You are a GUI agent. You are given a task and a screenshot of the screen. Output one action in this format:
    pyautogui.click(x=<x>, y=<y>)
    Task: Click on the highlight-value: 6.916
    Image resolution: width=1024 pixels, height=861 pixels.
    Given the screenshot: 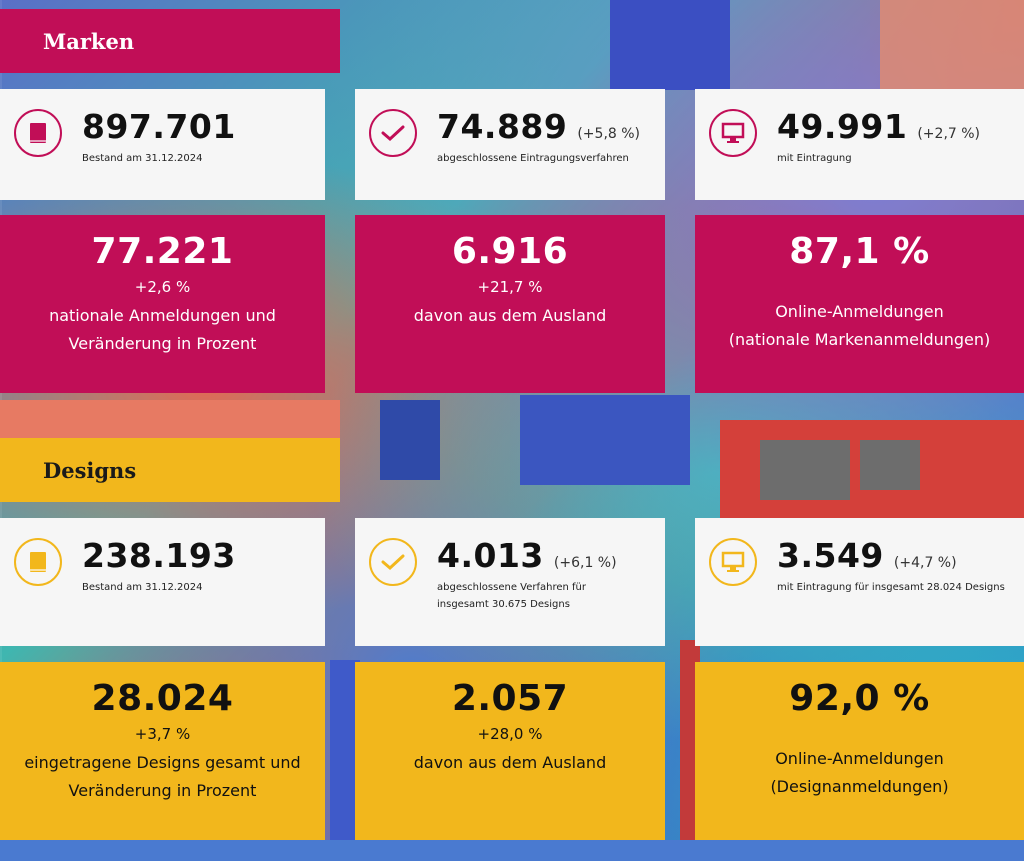 What is the action you would take?
    pyautogui.click(x=510, y=251)
    